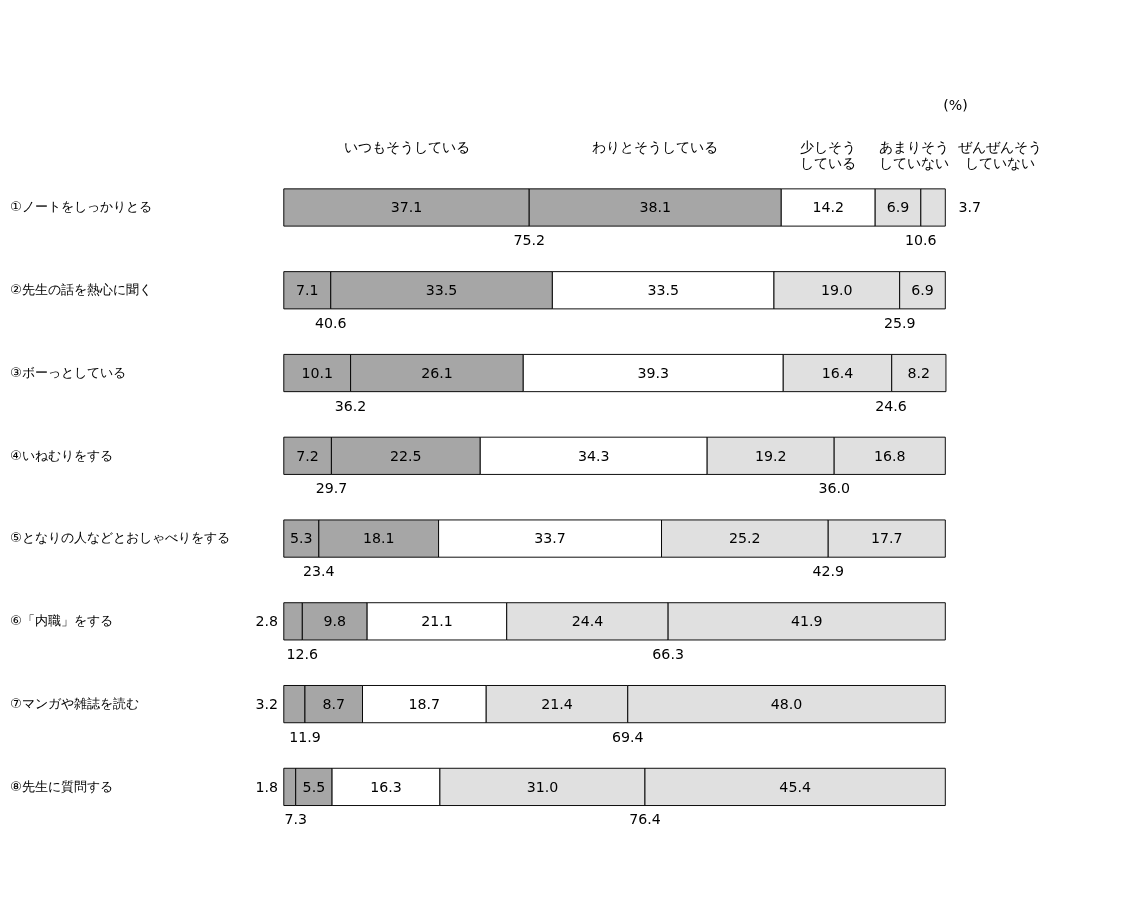  What do you see at coordinates (295, 819) in the screenshot?
I see `annotation: 7.3` at bounding box center [295, 819].